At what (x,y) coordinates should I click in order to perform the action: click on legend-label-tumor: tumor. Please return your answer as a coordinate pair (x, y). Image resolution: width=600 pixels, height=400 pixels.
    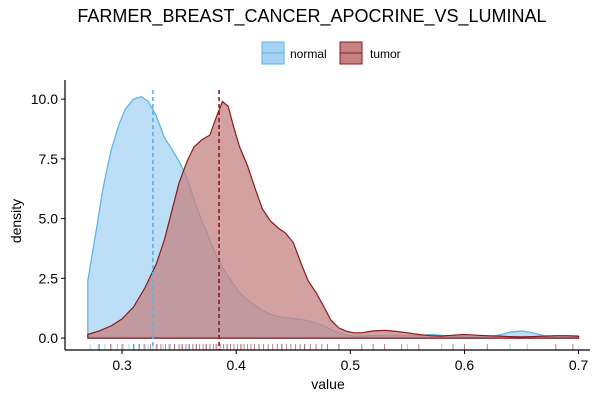
    Looking at the image, I should click on (385, 54).